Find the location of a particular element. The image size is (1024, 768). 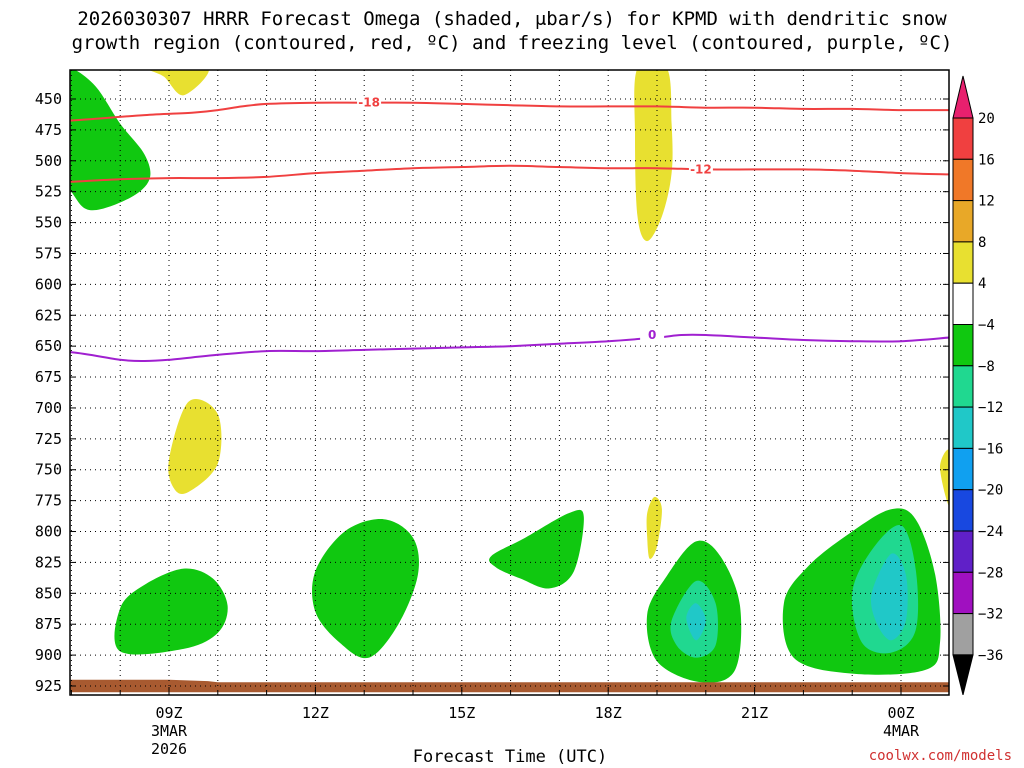

y-tick-label: 925 is located at coordinates (48, 686).